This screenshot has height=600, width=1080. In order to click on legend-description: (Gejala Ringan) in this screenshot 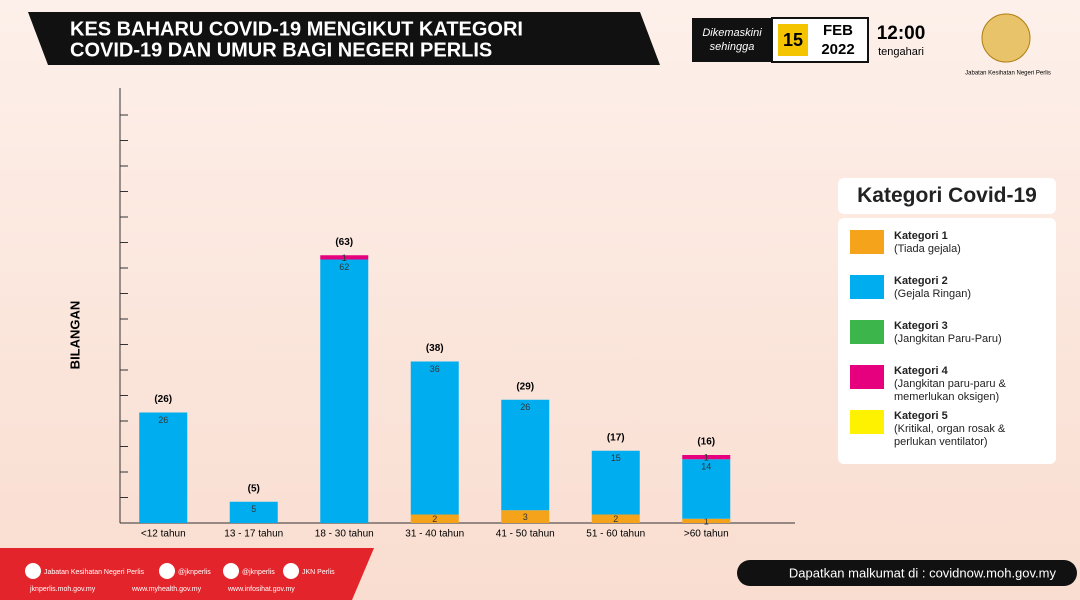, I will do `click(933, 294)`.